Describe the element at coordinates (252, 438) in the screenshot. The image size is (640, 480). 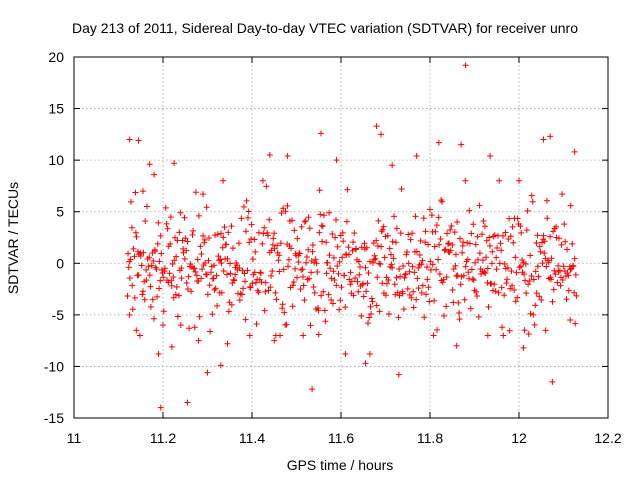
I see `x-tick-label: 11.4` at that location.